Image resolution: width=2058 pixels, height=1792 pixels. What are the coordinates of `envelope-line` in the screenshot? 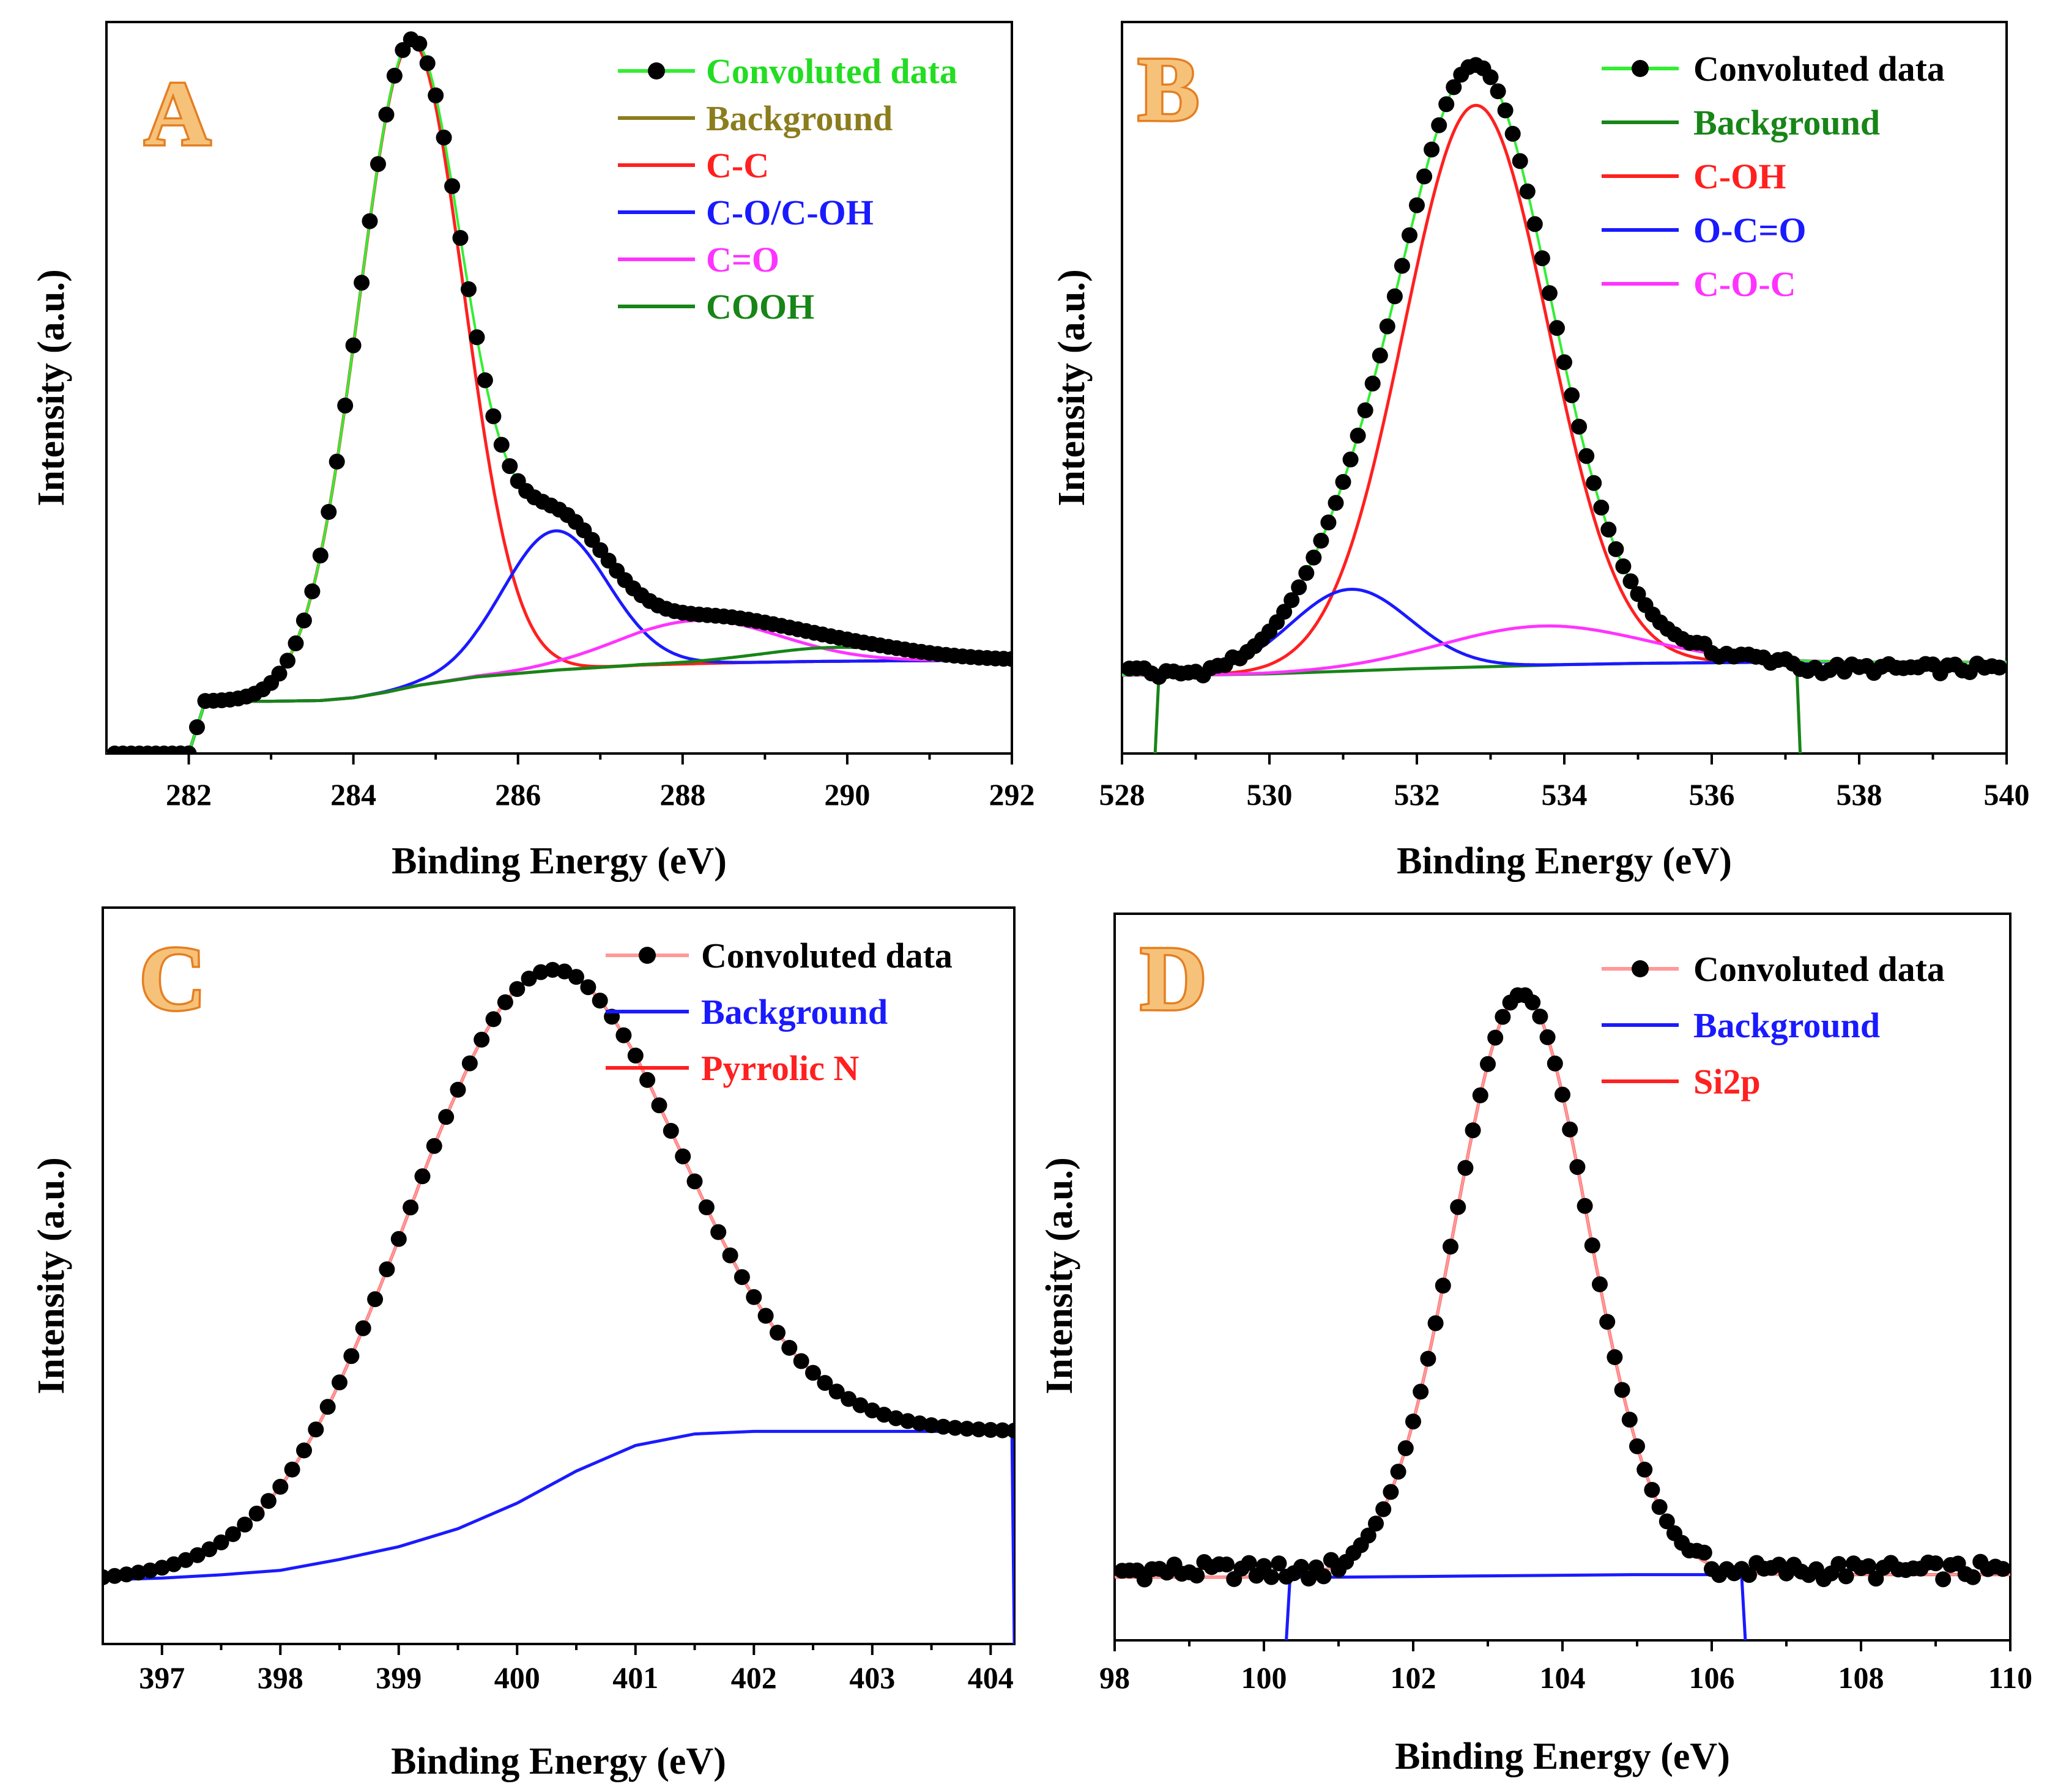 It's located at (1563, 1286).